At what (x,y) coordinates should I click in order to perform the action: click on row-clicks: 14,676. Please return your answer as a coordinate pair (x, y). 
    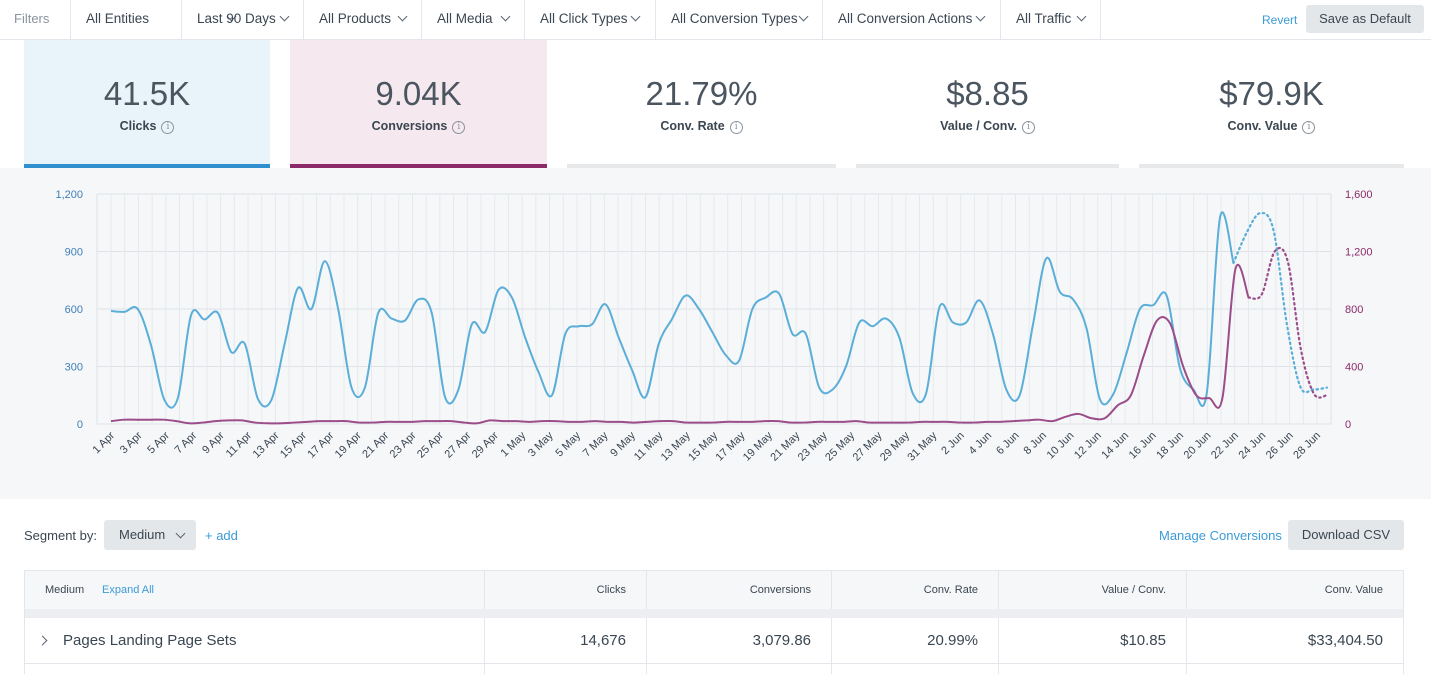
    Looking at the image, I should click on (565, 641).